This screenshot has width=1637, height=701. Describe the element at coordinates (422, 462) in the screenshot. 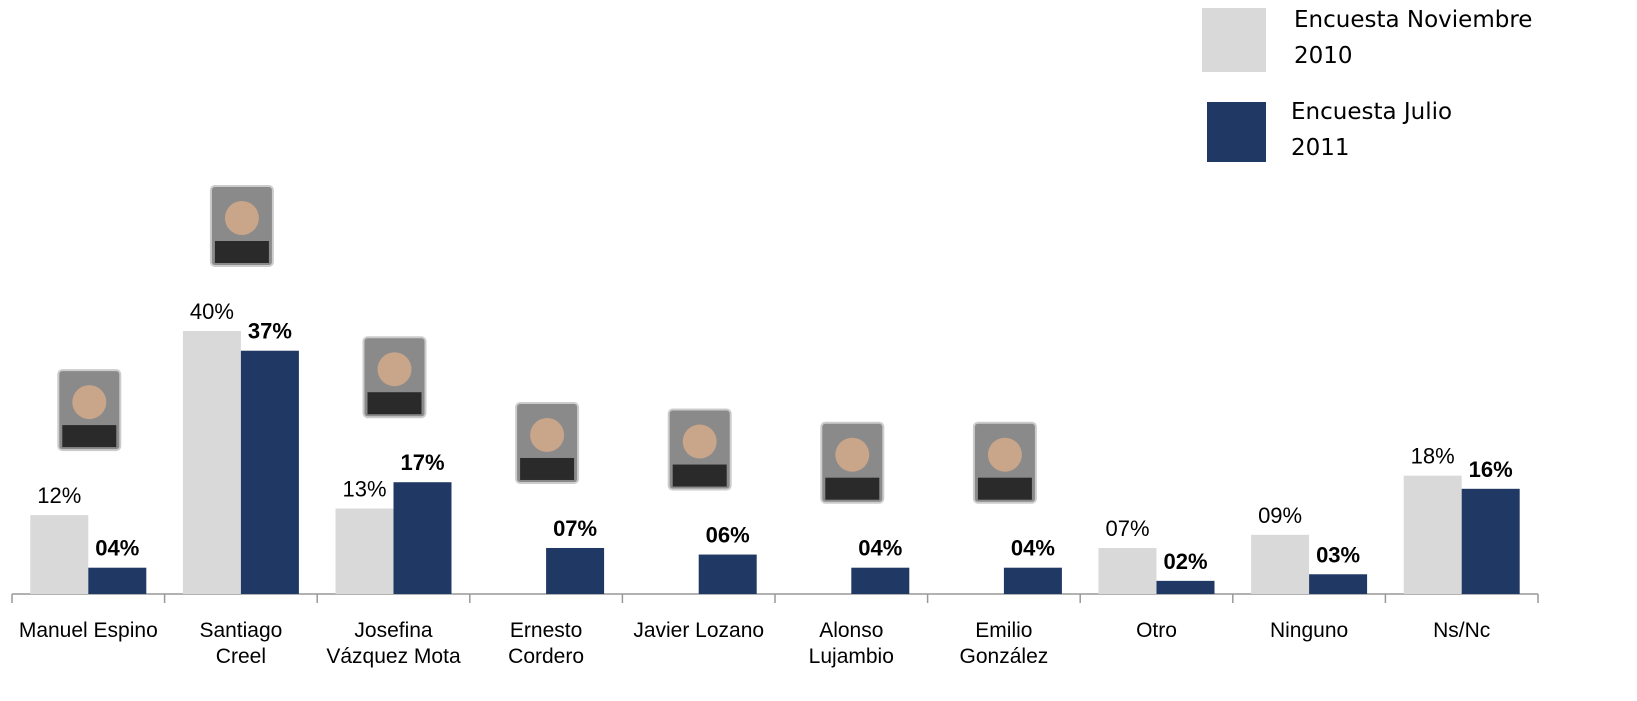

I see `value-label: 17%` at that location.